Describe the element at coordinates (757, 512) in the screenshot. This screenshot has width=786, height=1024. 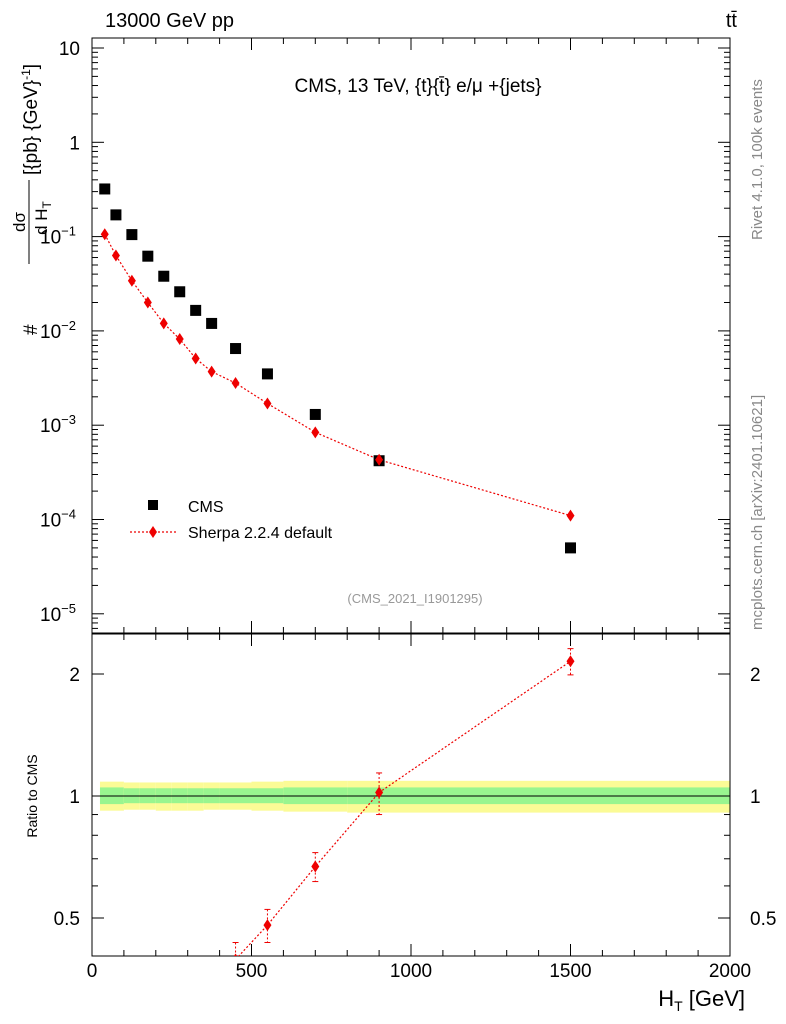
I see `mcplots-info: mcplots.cern.ch [arXiv:2401.10621]` at that location.